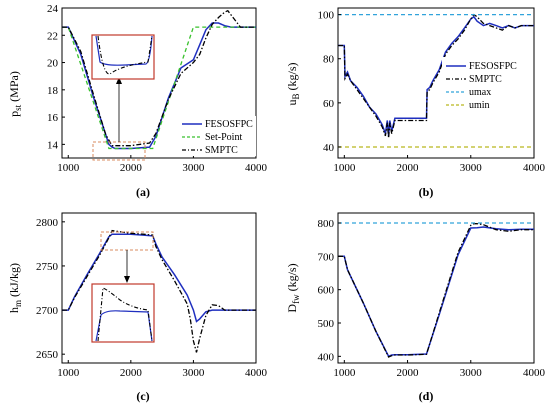  I want to click on y-tick-label: 700, so click(326, 257).